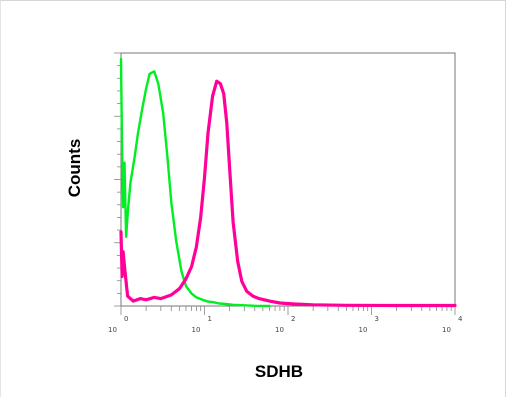  Describe the element at coordinates (369, 324) in the screenshot. I see `x-tick-label: 10 3` at that location.